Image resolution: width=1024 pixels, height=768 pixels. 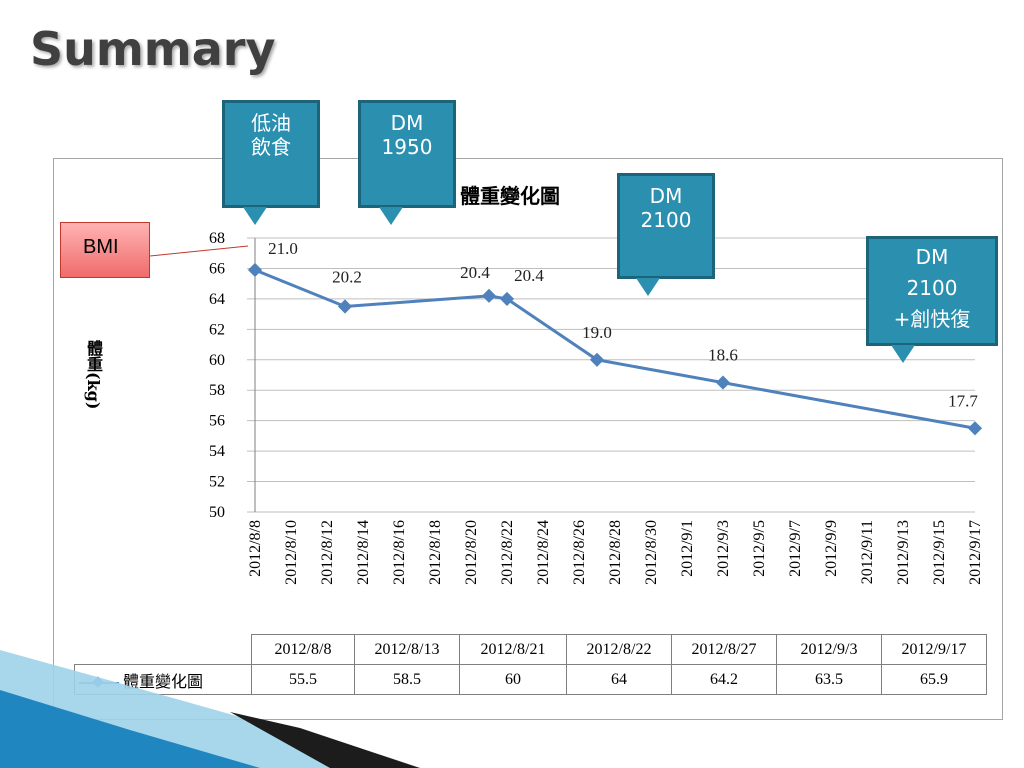 I want to click on callout-low-fat-diet: 低油 飲食, so click(x=271, y=162).